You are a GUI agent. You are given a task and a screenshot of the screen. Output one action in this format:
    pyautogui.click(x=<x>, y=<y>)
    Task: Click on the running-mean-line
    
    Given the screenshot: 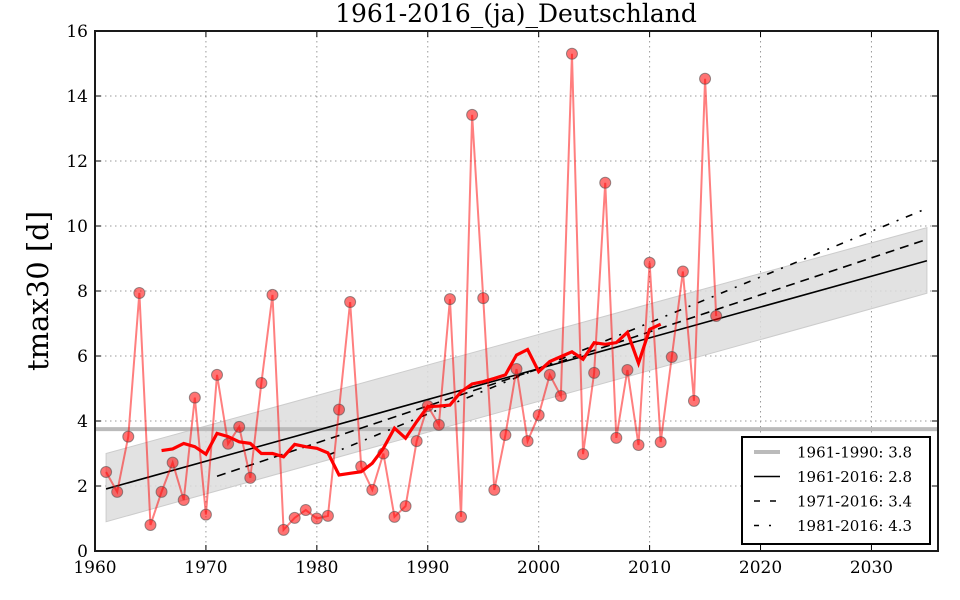 What is the action you would take?
    pyautogui.click(x=411, y=399)
    